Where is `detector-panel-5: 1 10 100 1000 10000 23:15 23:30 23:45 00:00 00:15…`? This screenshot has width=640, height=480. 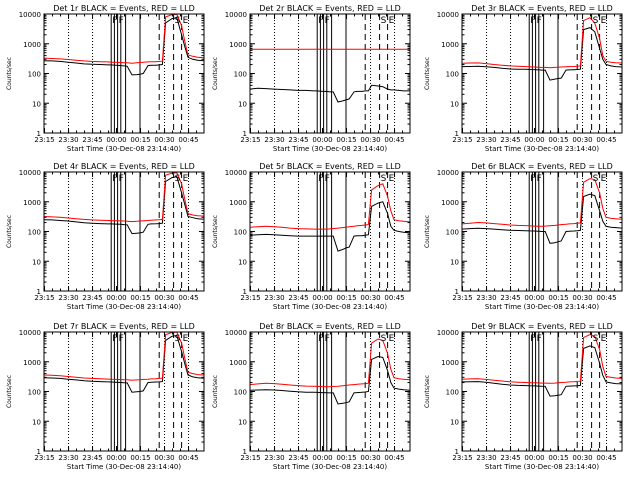
detector-panel-5: 1 10 100 1000 10000 23:15 23:30 23:45 00:00 00:15… is located at coordinates (311, 236).